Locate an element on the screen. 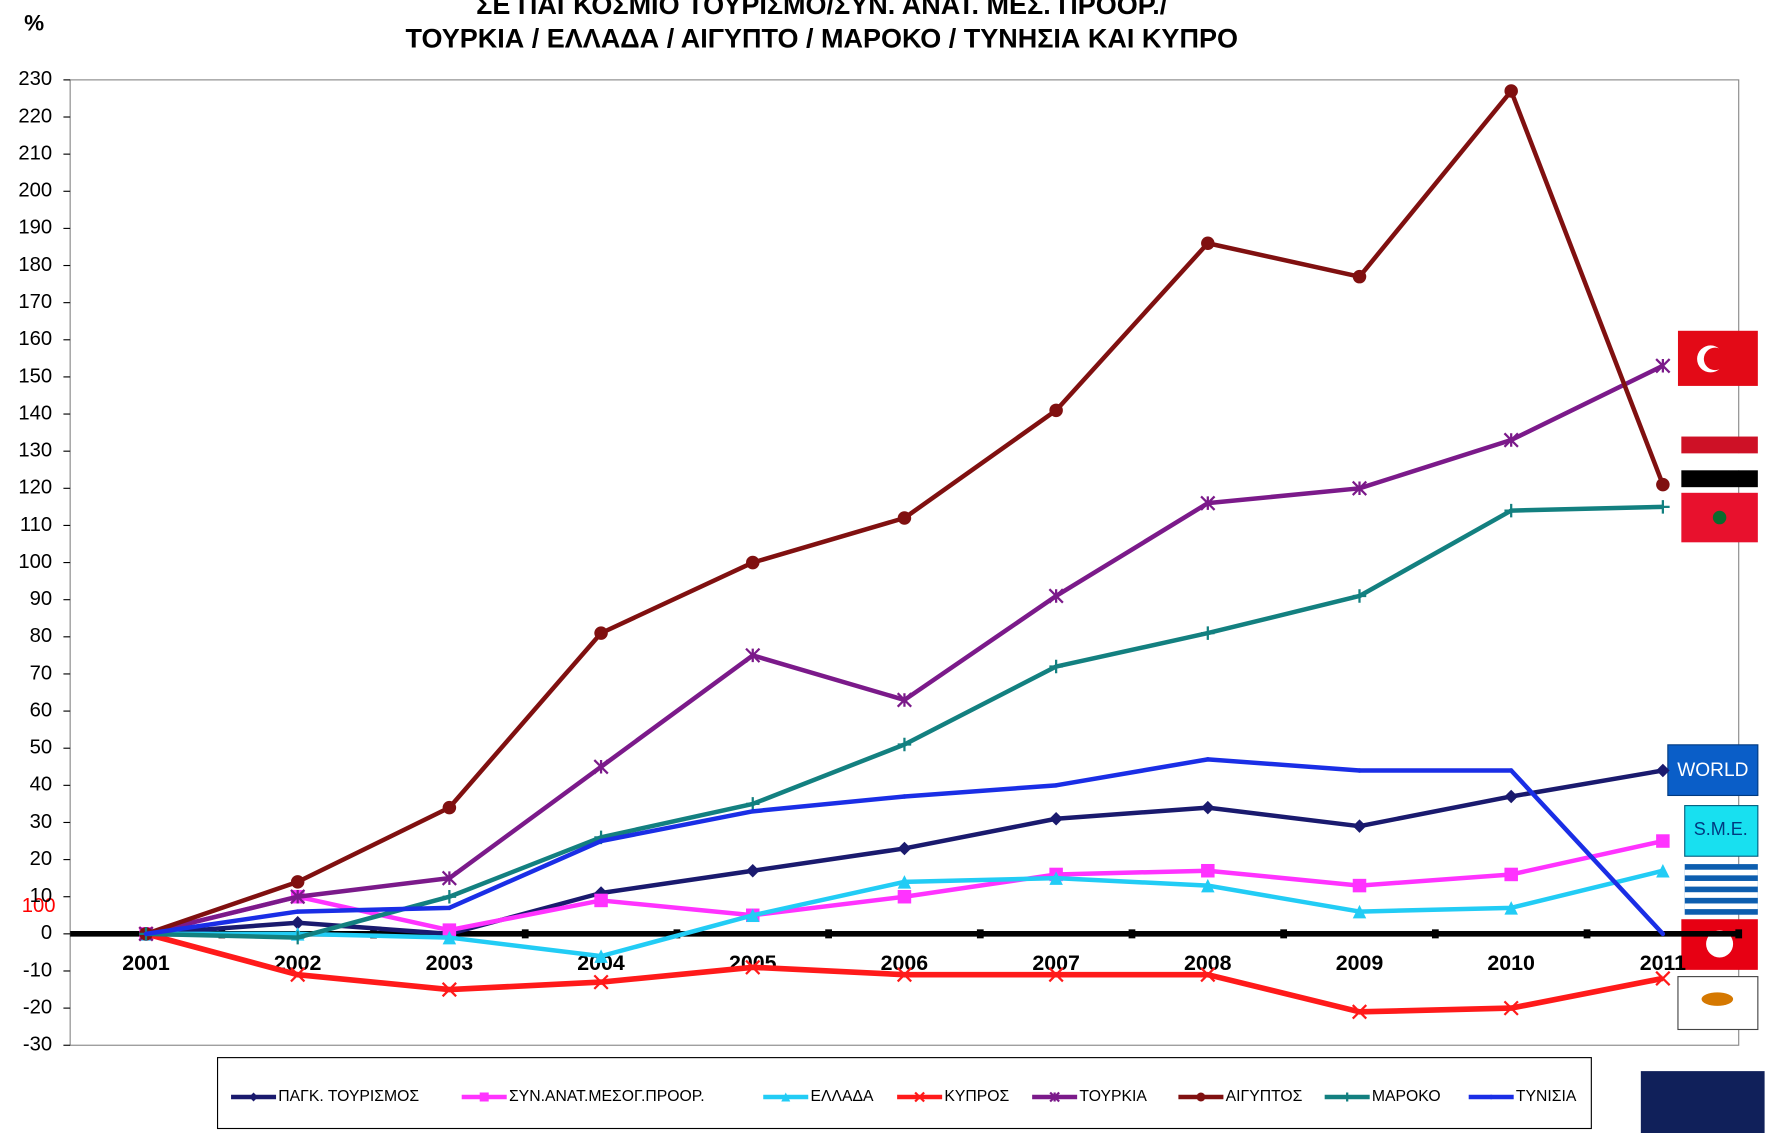 The height and width of the screenshot is (1133, 1765). y-axis-label: % is located at coordinates (34, 23).